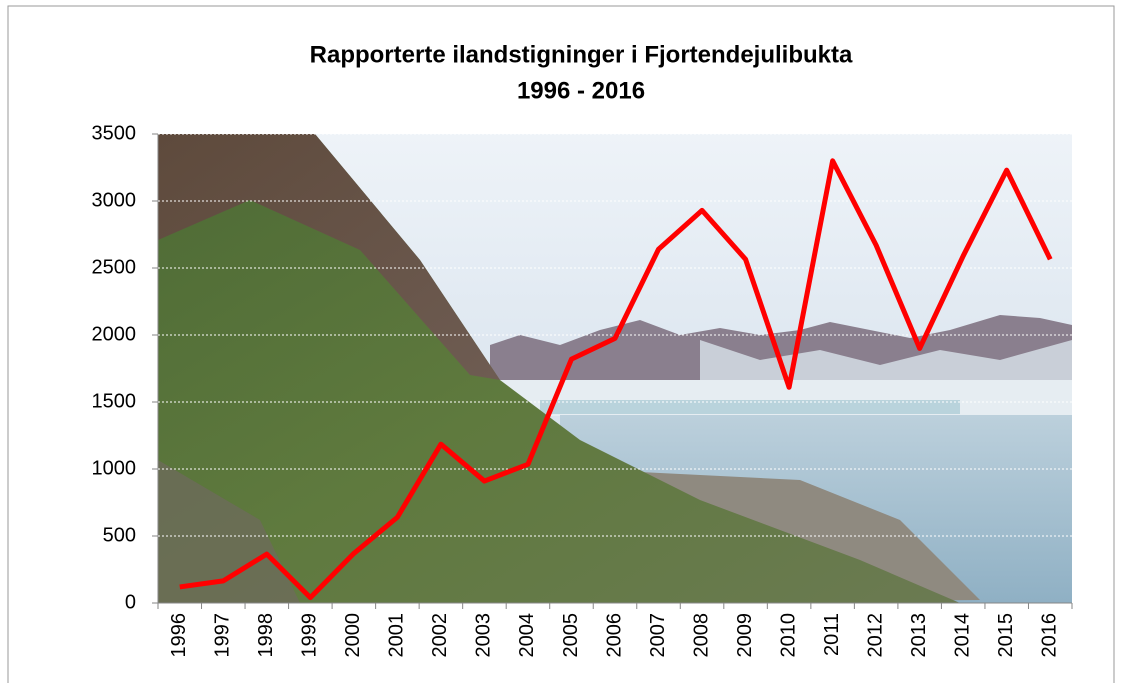  Describe the element at coordinates (919, 635) in the screenshot. I see `x-tick-label: 2013` at that location.